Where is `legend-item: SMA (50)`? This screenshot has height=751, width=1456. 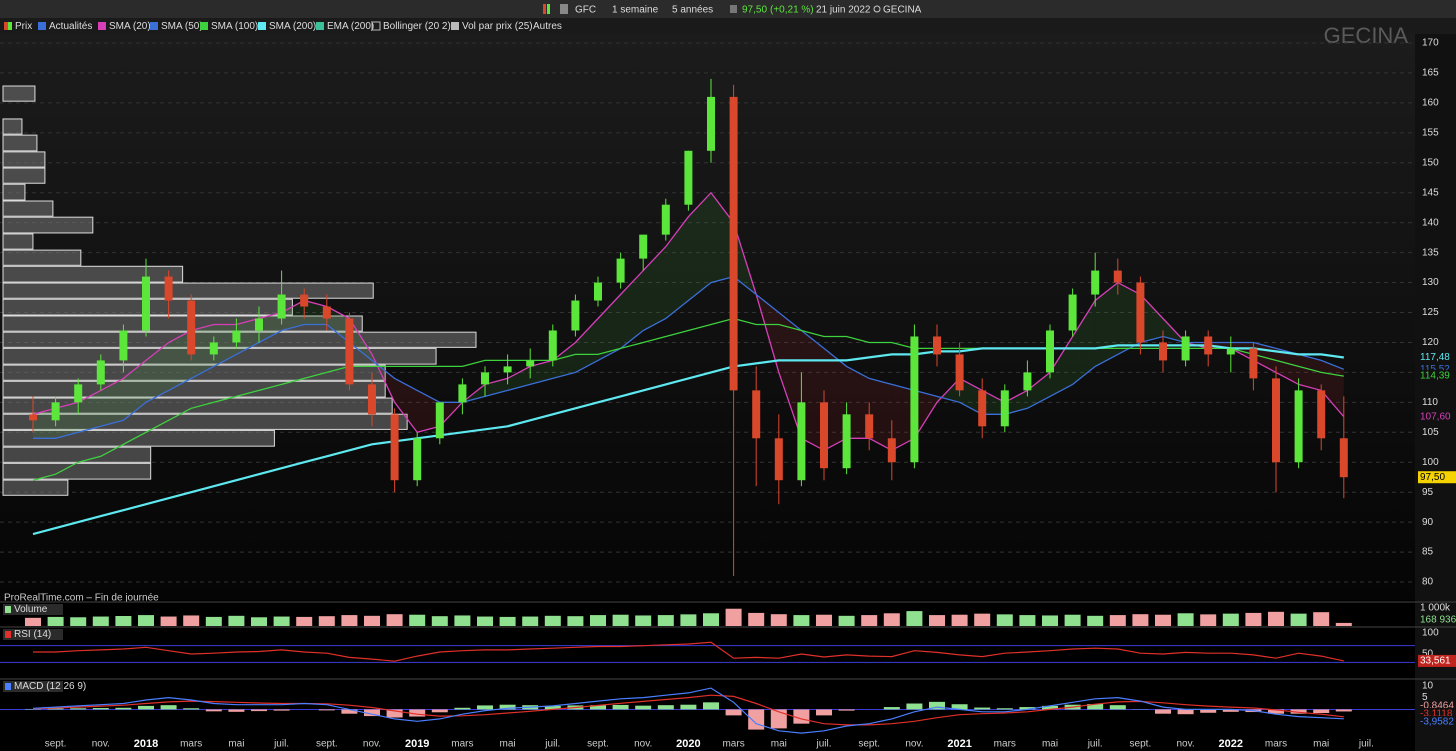 legend-item: SMA (50) is located at coordinates (182, 26).